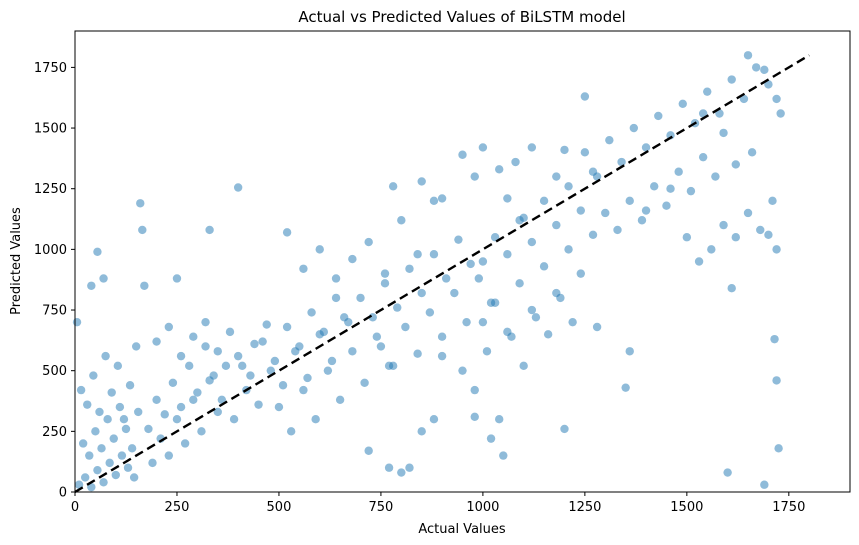 This screenshot has width=859, height=545. I want to click on y-axis-label: Predicted Values, so click(16, 261).